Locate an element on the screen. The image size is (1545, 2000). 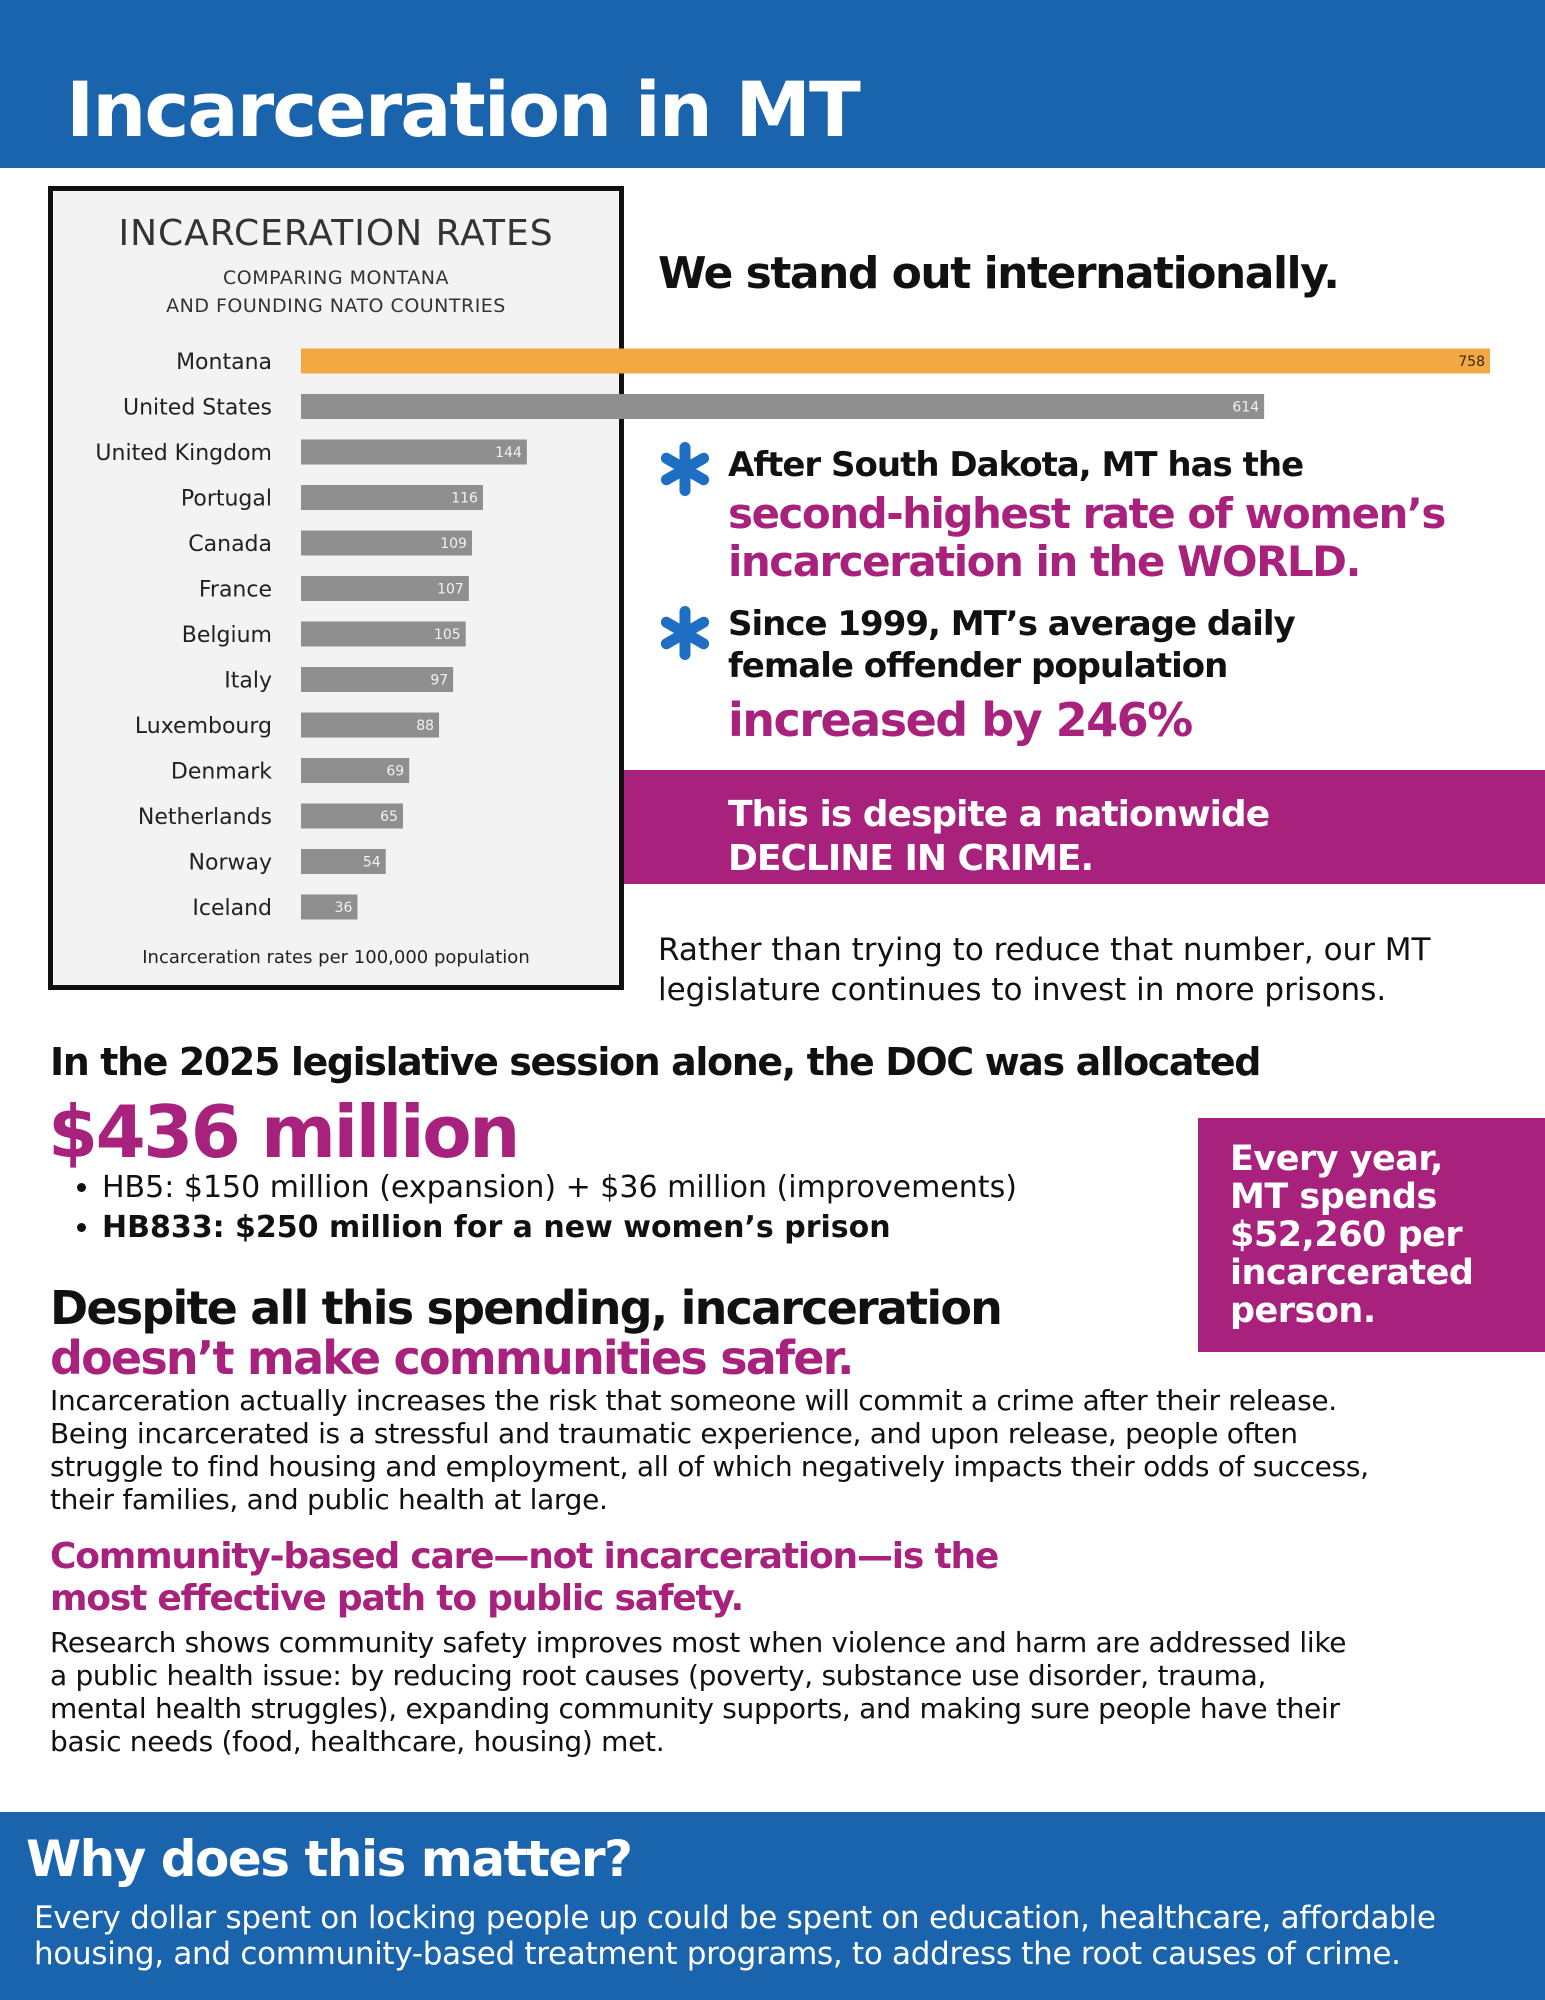
fact-2-highlight: increased by 246% is located at coordinates (960, 720).